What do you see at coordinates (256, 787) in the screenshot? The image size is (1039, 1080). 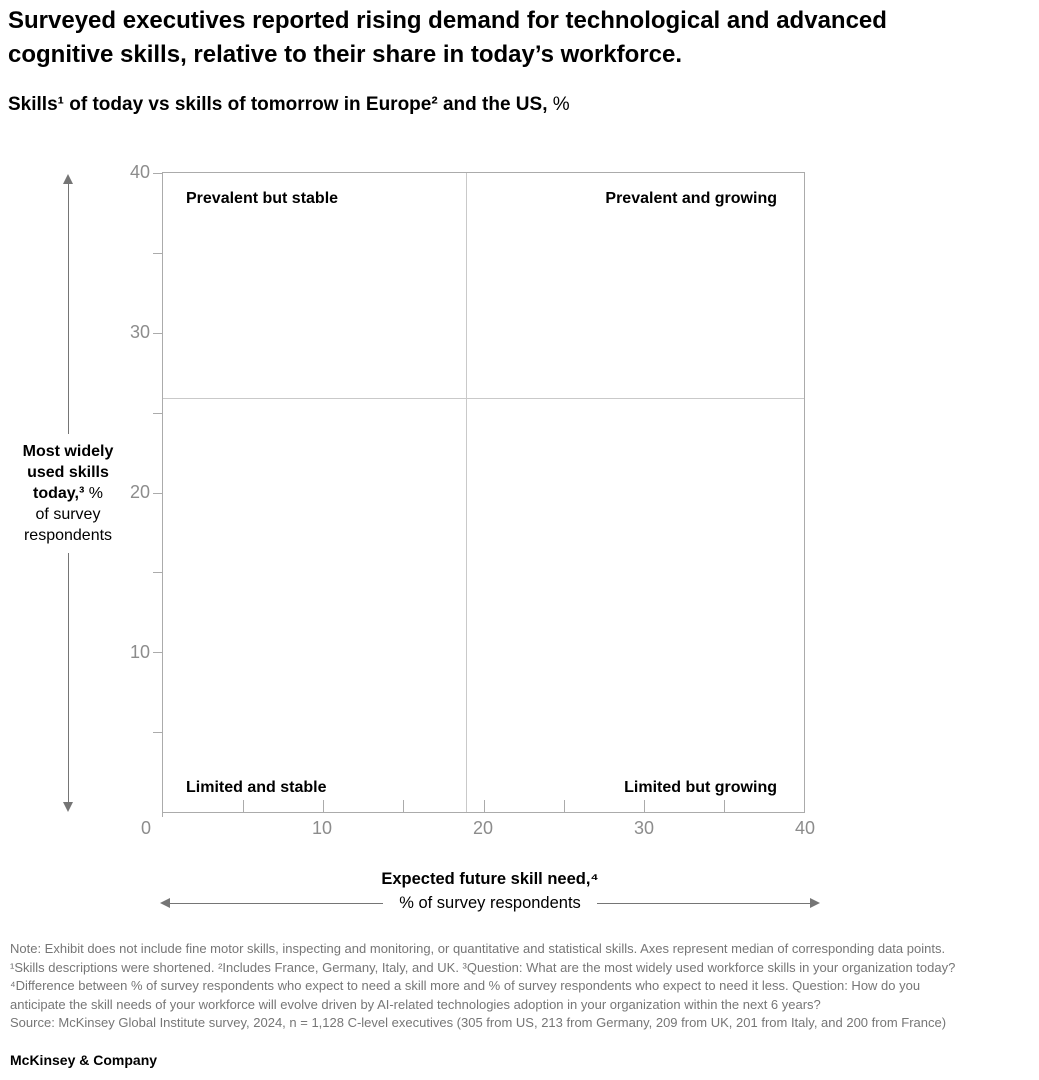 I see `quadrant-label-bottom-left: Limited and stable` at bounding box center [256, 787].